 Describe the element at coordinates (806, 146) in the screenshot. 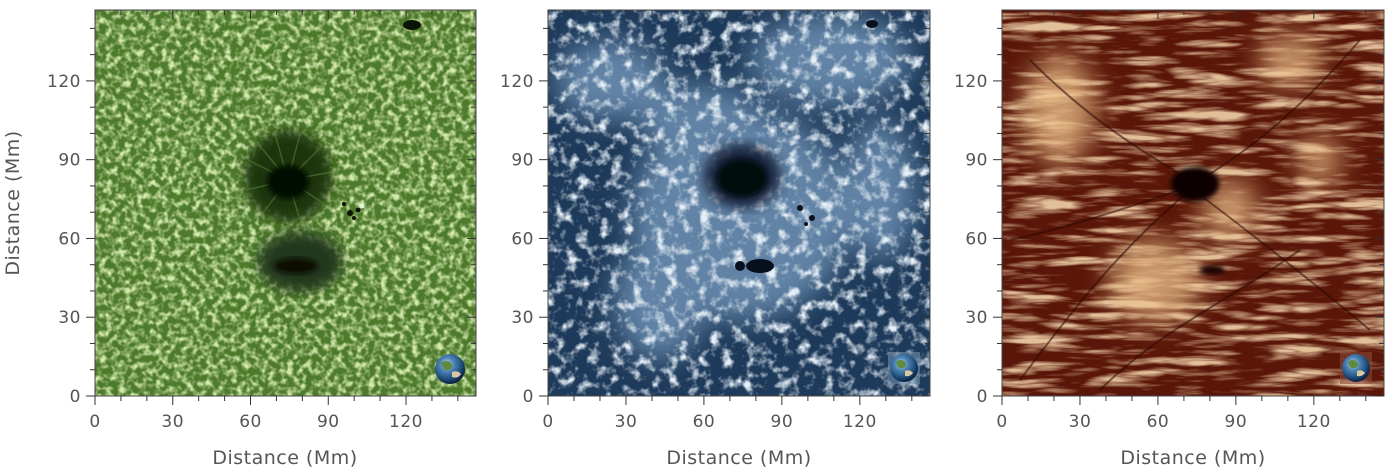

I see `blue-pores` at that location.